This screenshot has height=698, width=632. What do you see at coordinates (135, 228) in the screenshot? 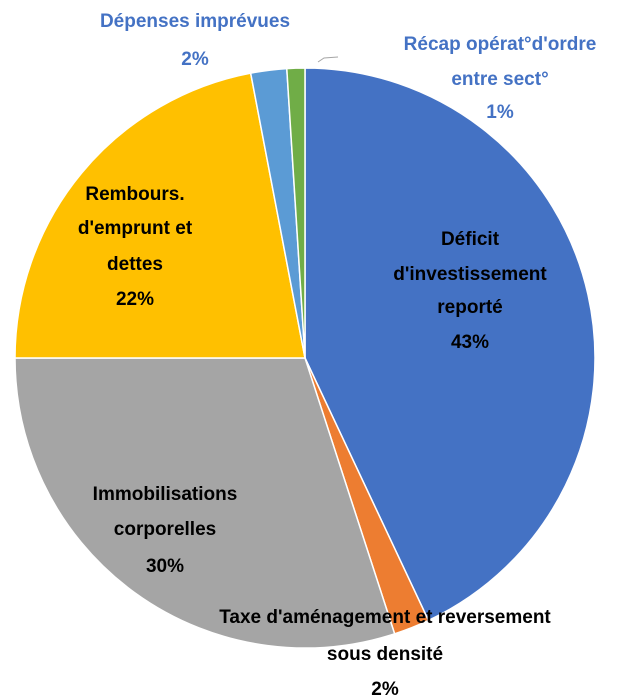
I see `slice-label: d'emprunt et` at bounding box center [135, 228].